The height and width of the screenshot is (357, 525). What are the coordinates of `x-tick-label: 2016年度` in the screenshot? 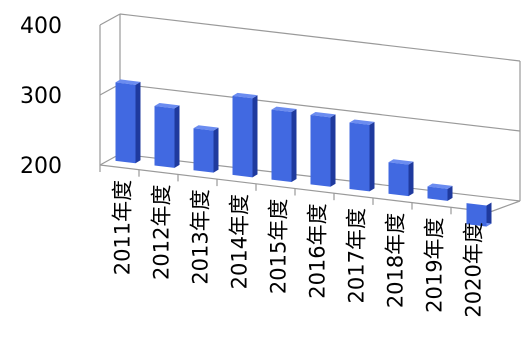 It's located at (318, 250).